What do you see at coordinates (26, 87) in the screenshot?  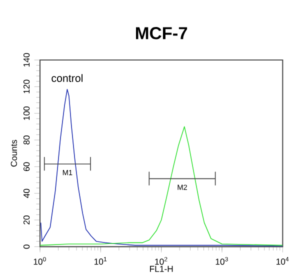 I see `y-tick-label: 120` at bounding box center [26, 87].